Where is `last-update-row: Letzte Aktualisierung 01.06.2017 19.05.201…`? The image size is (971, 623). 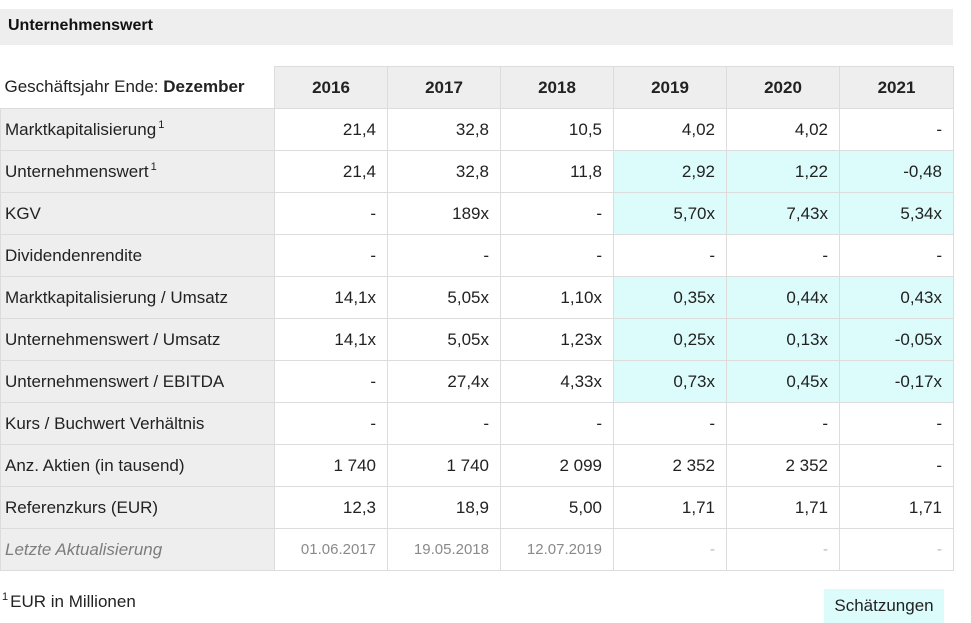
last-update-row: Letzte Aktualisierung 01.06.2017 19.05.201… is located at coordinates (477, 549).